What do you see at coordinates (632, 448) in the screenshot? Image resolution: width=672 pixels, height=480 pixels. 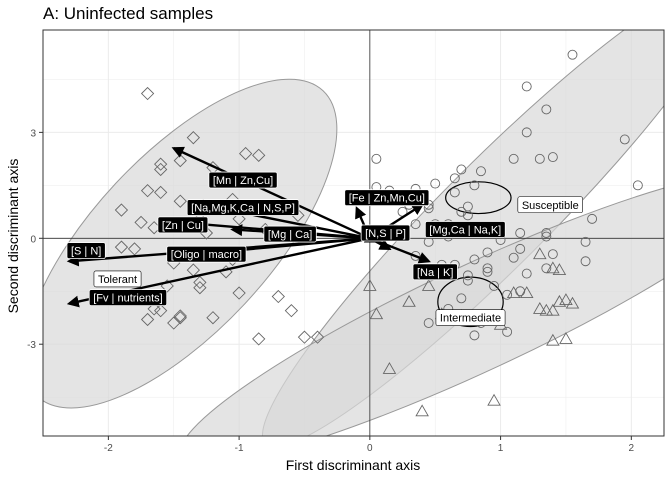 I see `x-tick-label: 2` at bounding box center [632, 448].